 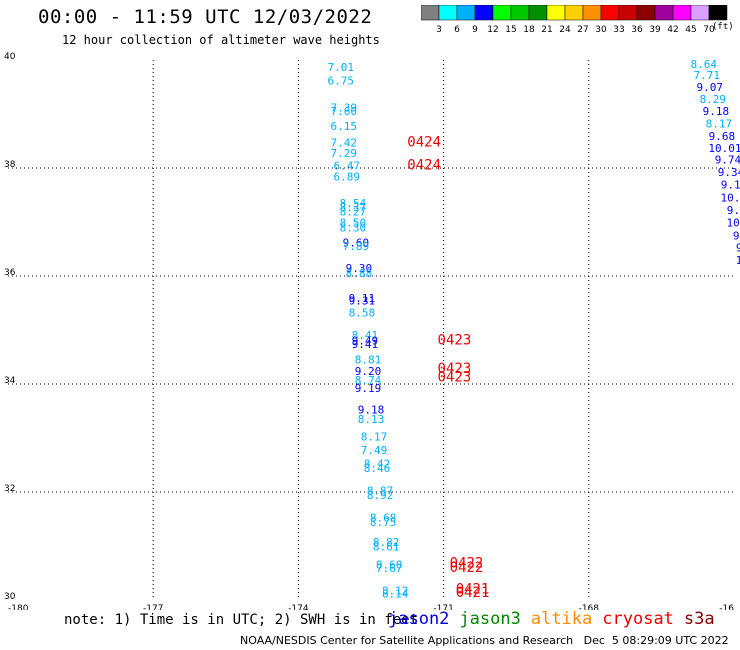 I want to click on x-tick-label: -174, so click(x=298, y=607).